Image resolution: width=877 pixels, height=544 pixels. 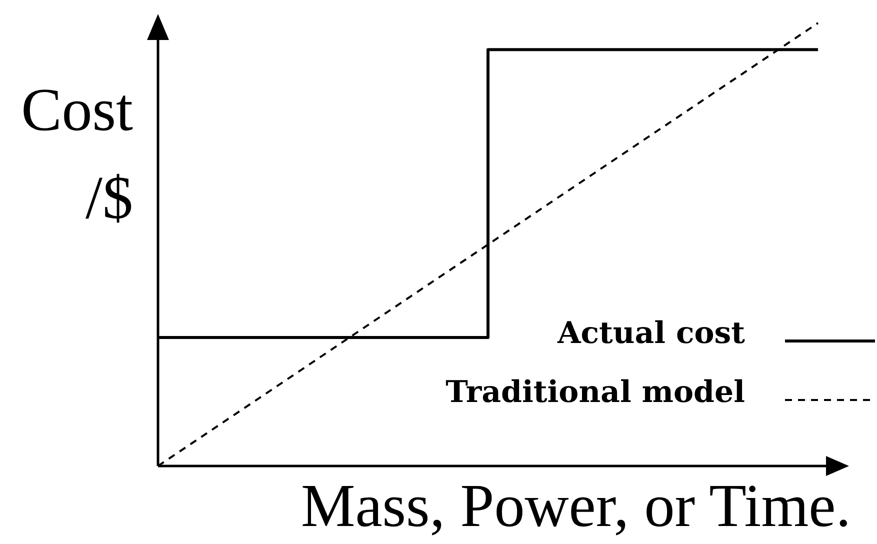 What do you see at coordinates (595, 392) in the screenshot?
I see `legend-label: Traditional model` at bounding box center [595, 392].